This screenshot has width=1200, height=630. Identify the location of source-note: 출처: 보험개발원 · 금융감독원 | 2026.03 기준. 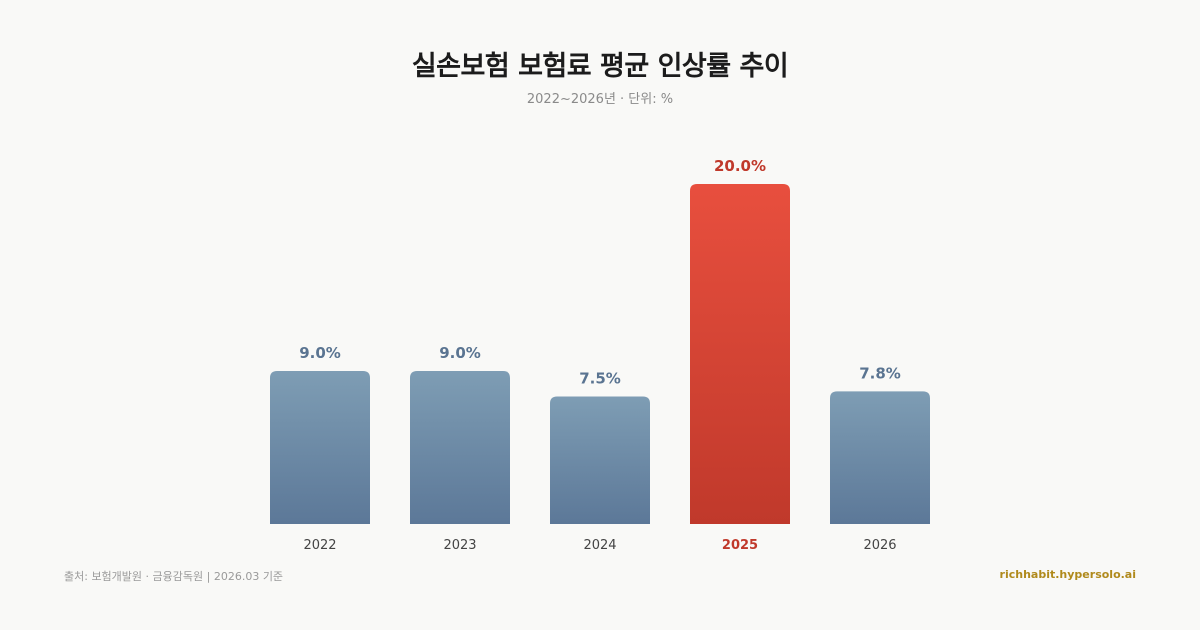
(174, 576).